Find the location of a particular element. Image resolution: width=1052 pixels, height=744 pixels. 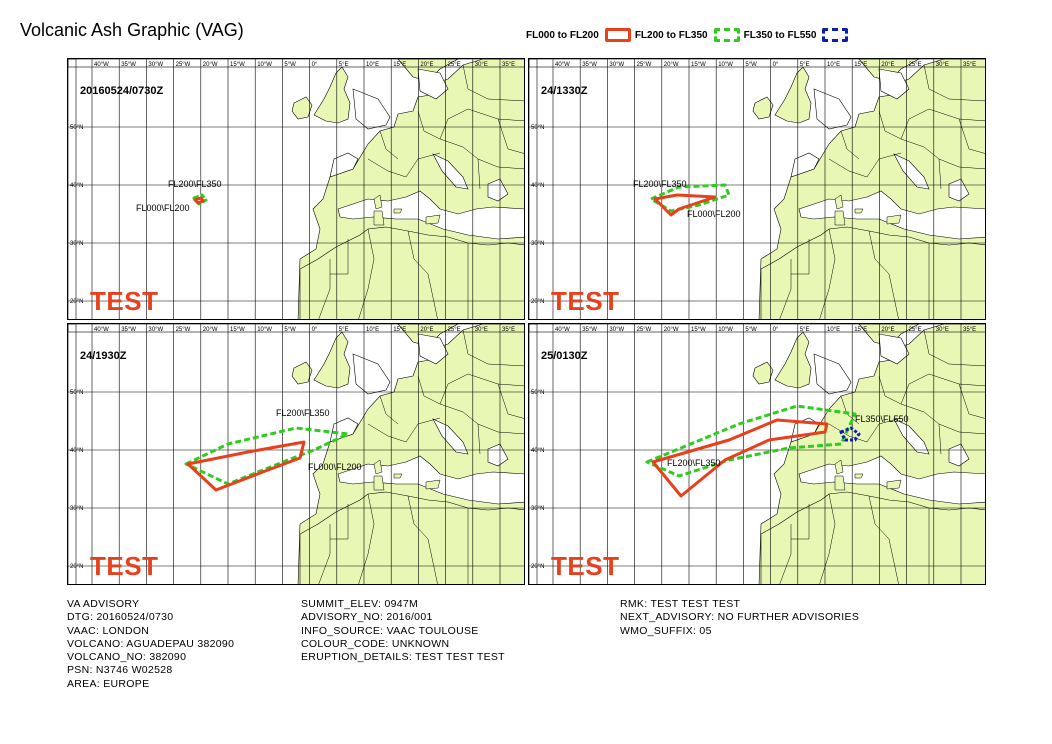

advisory-line: NEXT_ADVISORY: NO FURTHER ADVISORIES is located at coordinates (740, 617).